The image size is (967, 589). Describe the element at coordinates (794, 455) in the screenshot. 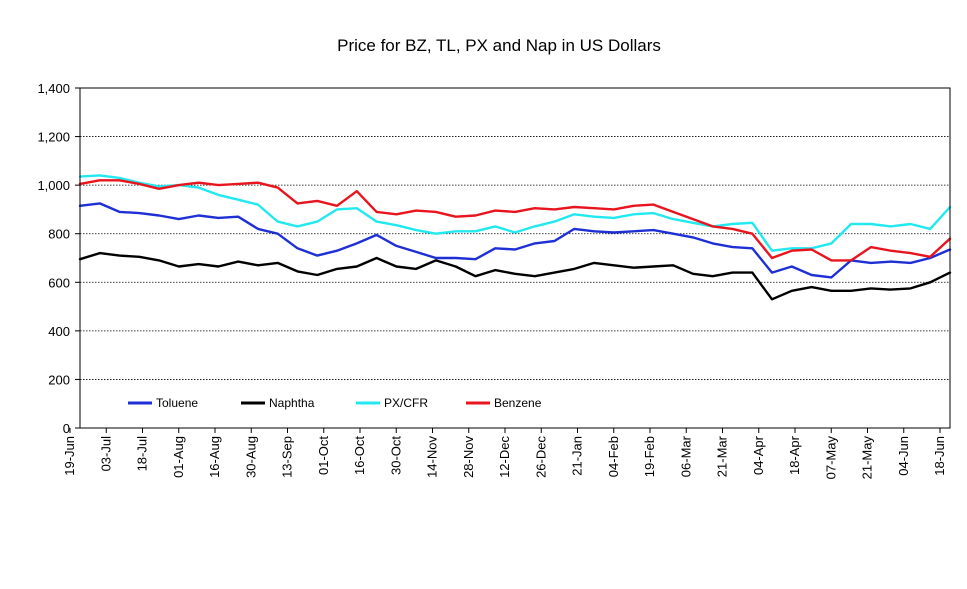

I see `x-tick-label: 18-Apr` at that location.